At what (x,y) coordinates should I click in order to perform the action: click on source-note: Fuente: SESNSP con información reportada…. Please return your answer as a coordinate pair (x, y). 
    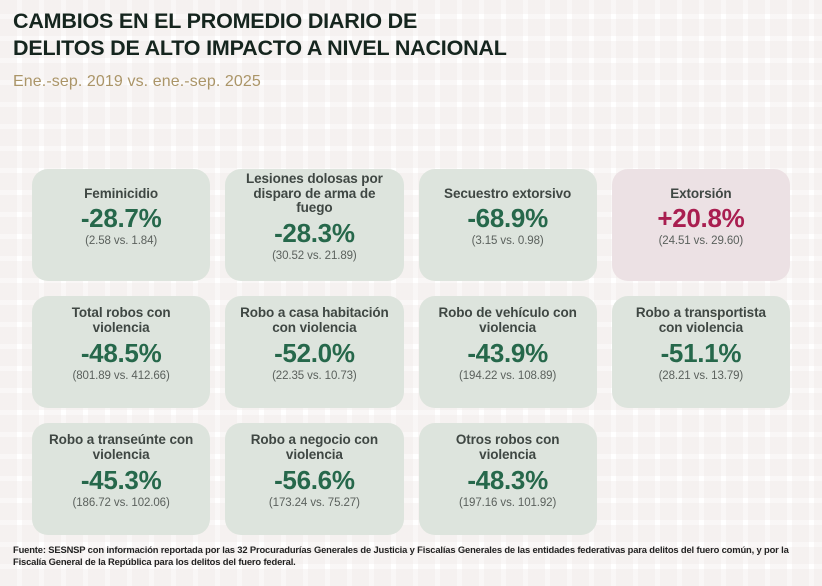
    Looking at the image, I should click on (401, 556).